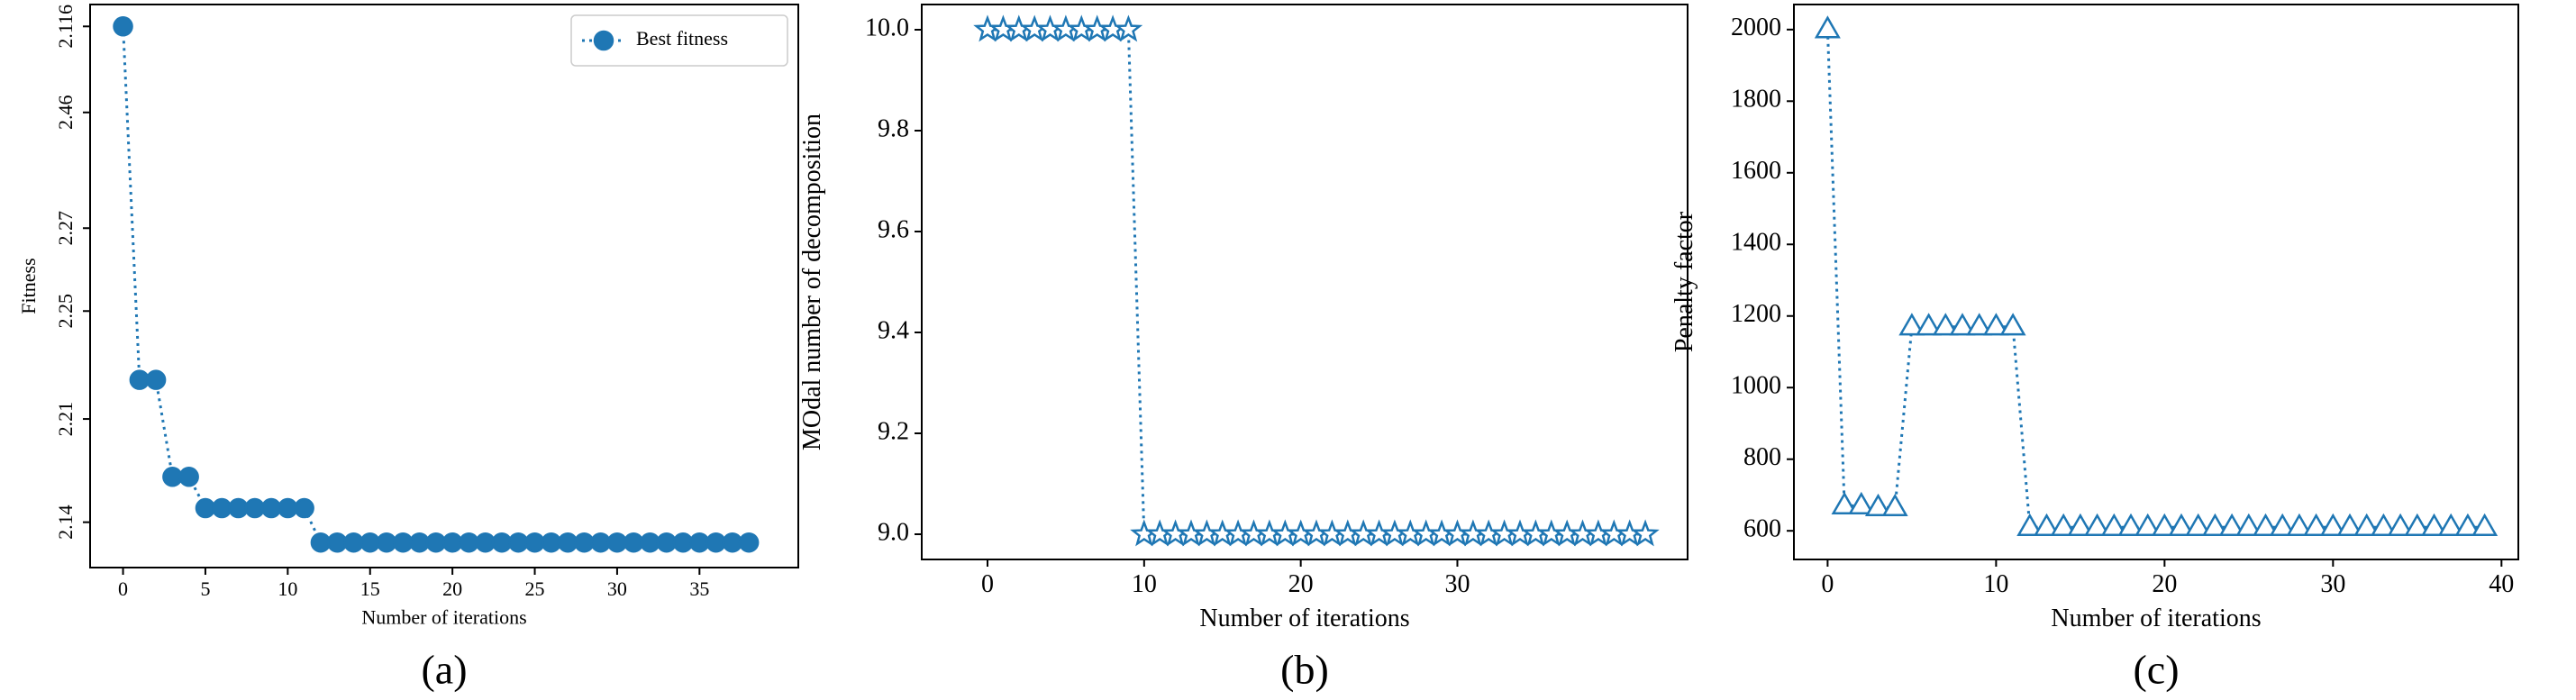  Describe the element at coordinates (893, 330) in the screenshot. I see `y-tick-label: 9.4` at that location.